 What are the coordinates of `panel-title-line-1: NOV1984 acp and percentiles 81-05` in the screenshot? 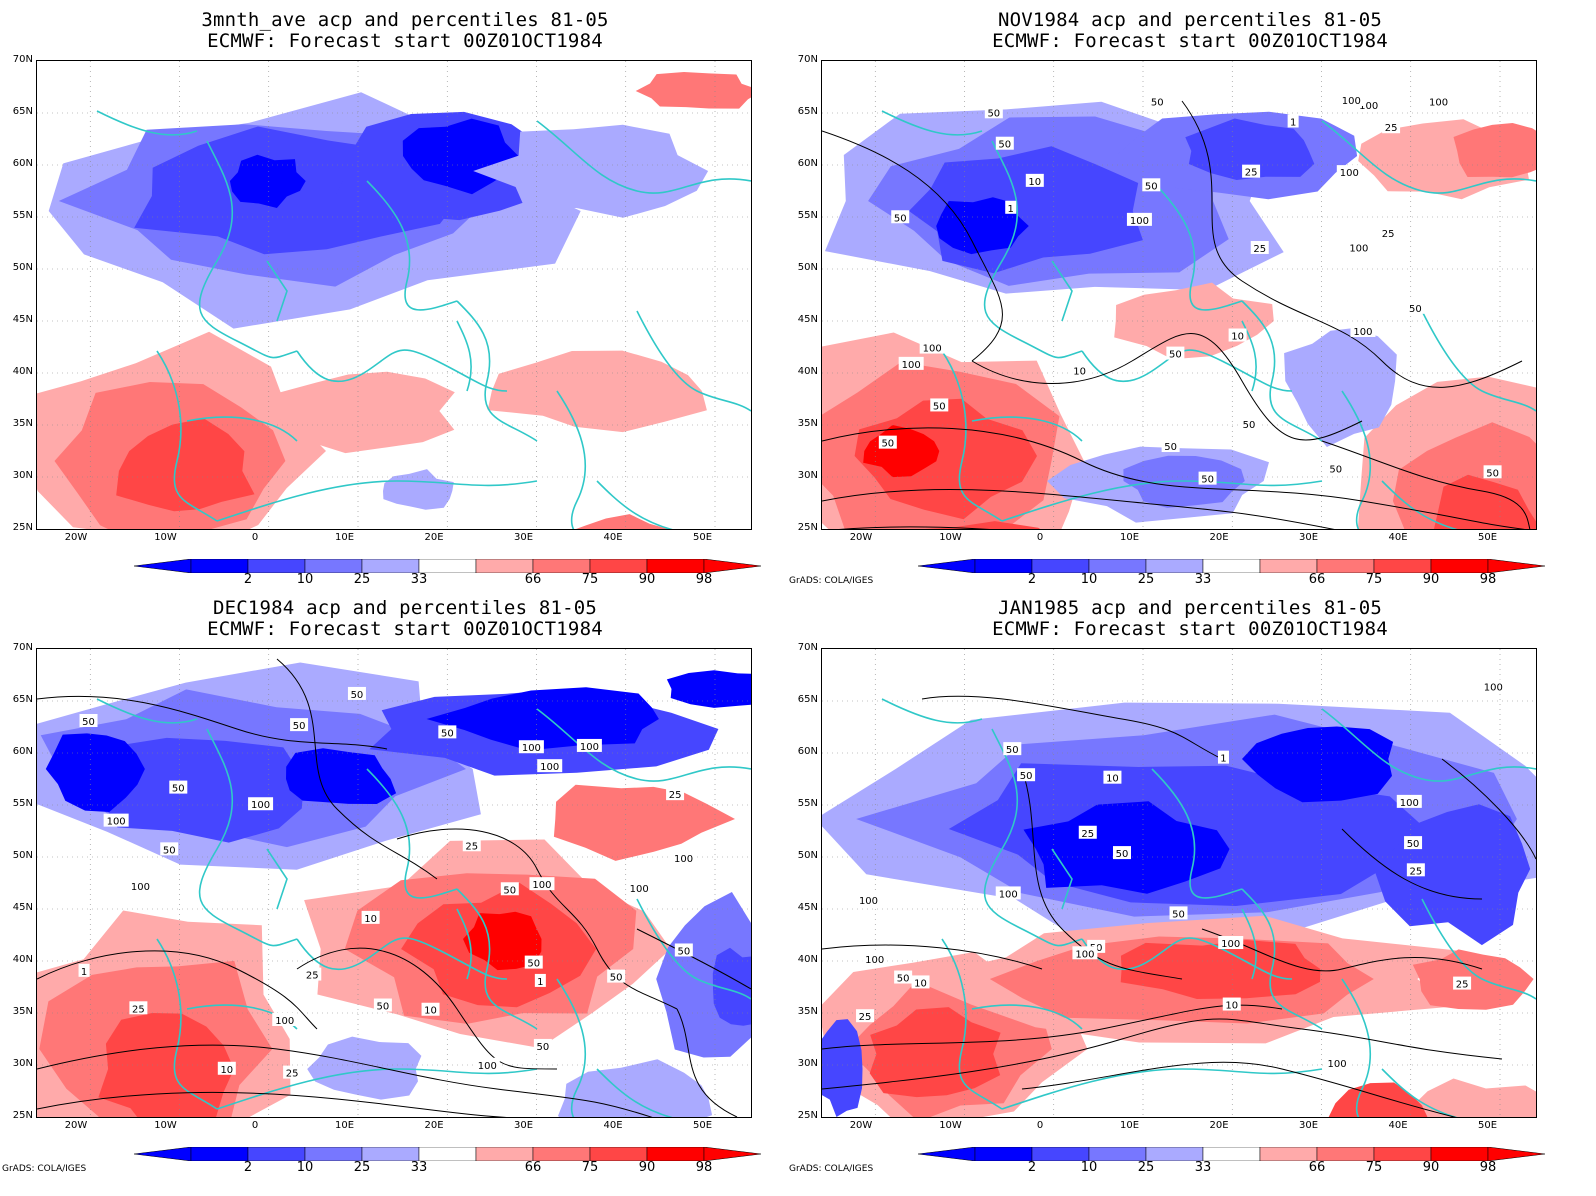 It's located at (1190, 20).